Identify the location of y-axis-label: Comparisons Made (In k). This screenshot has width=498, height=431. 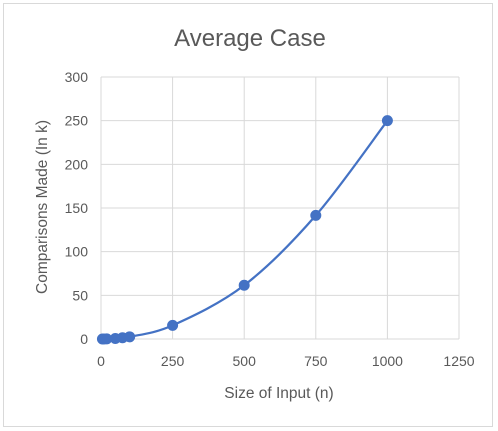
(42, 207).